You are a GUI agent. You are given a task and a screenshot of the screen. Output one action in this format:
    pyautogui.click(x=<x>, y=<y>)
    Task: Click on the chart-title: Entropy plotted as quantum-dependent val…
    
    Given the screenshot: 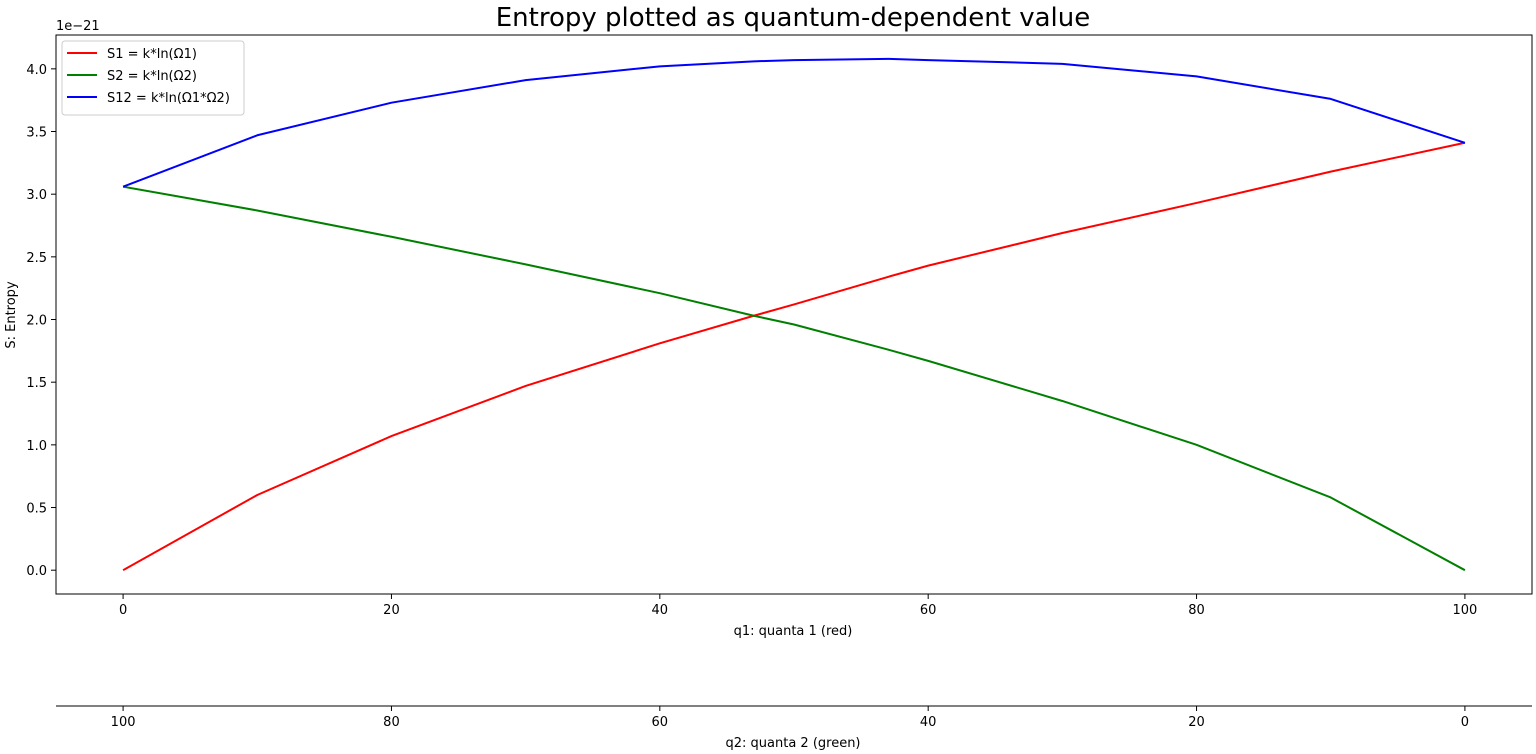 What is the action you would take?
    pyautogui.click(x=793, y=18)
    